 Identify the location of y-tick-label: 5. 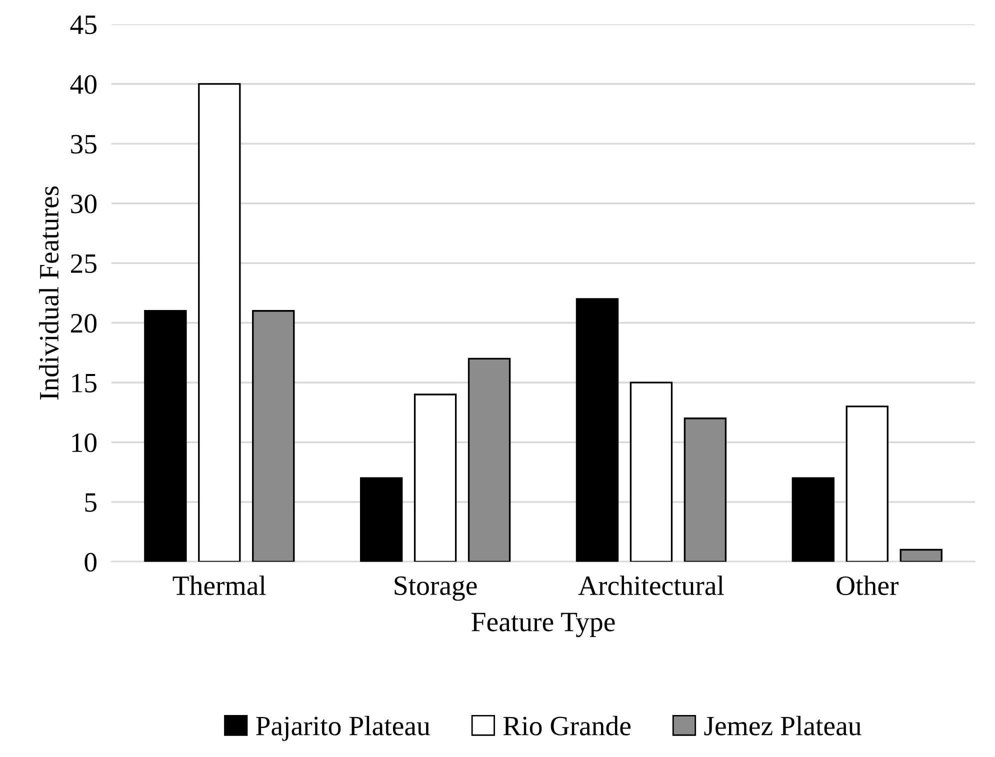
(90, 502).